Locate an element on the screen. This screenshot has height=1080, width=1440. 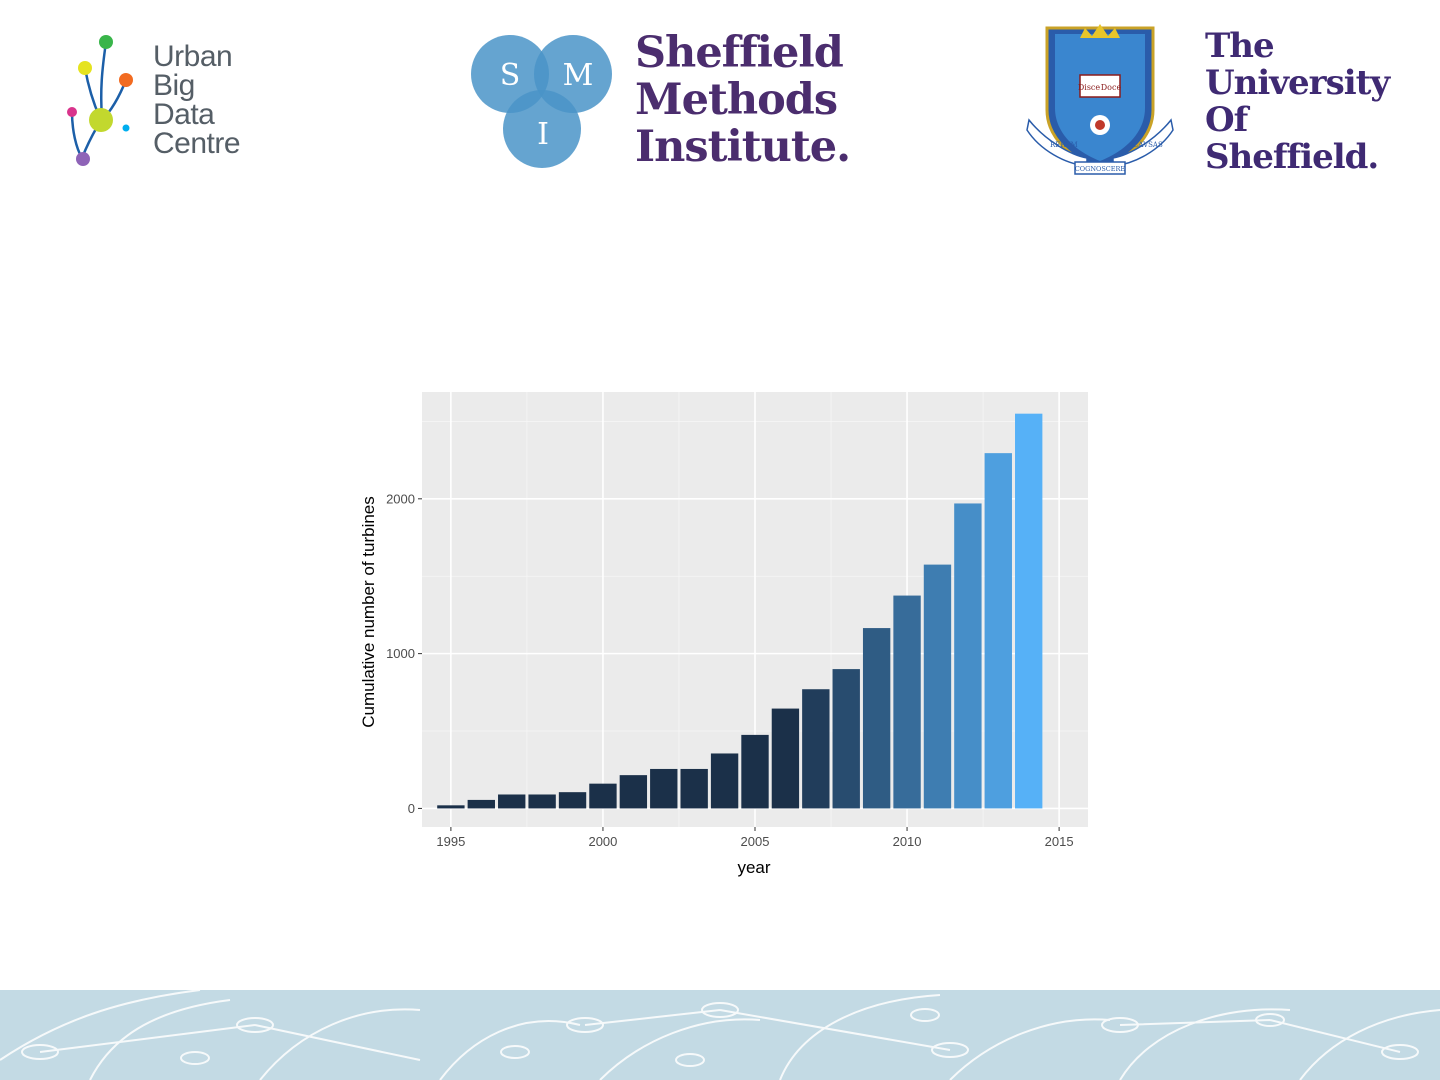
bar-2004 is located at coordinates (724, 781).